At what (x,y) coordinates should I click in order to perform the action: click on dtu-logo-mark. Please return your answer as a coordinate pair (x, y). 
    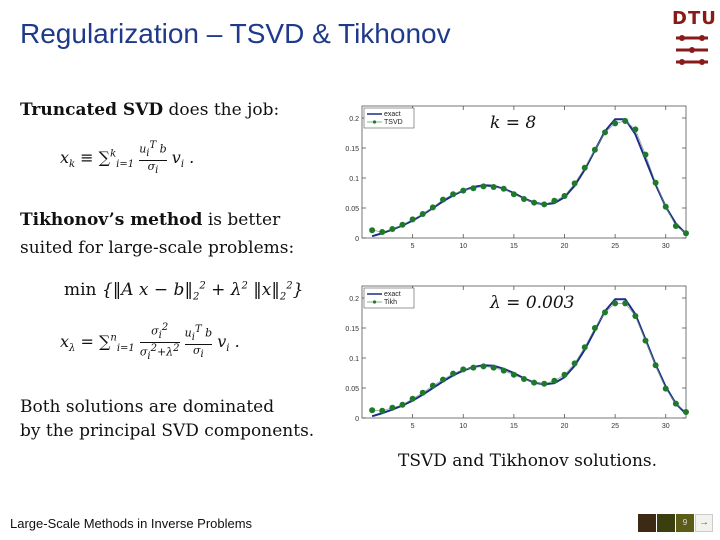
    Looking at the image, I should click on (692, 50).